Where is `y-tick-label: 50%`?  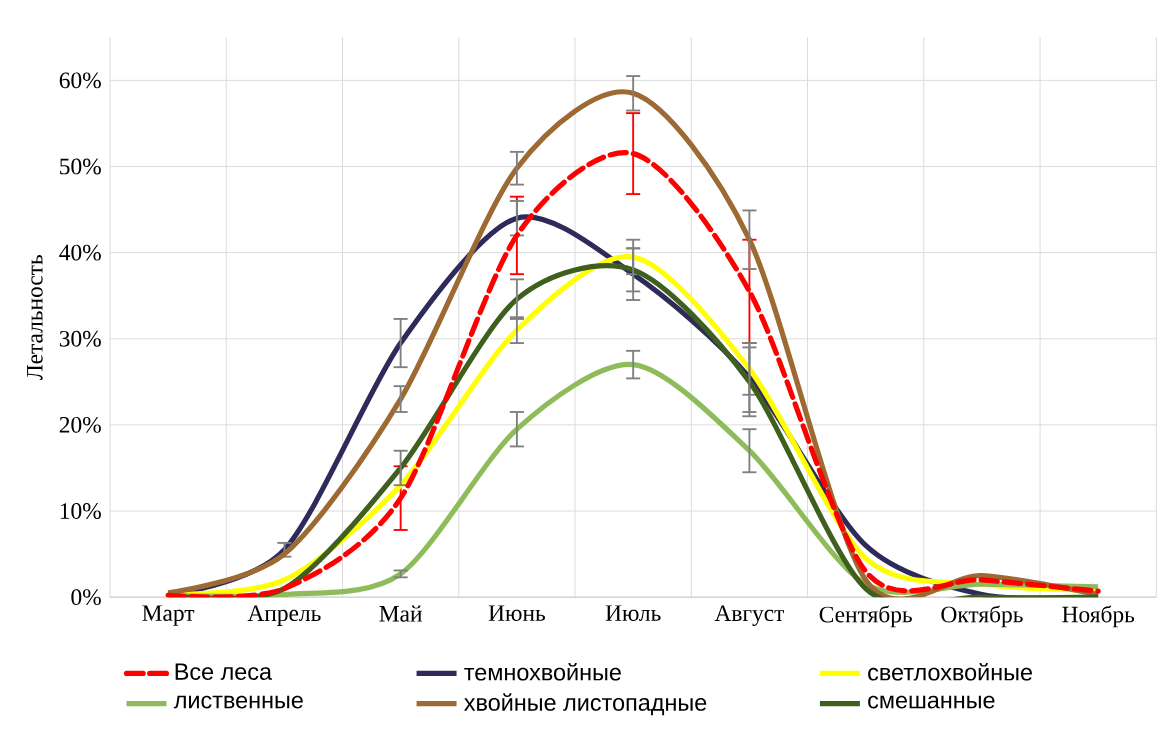
y-tick-label: 50% is located at coordinates (80, 166).